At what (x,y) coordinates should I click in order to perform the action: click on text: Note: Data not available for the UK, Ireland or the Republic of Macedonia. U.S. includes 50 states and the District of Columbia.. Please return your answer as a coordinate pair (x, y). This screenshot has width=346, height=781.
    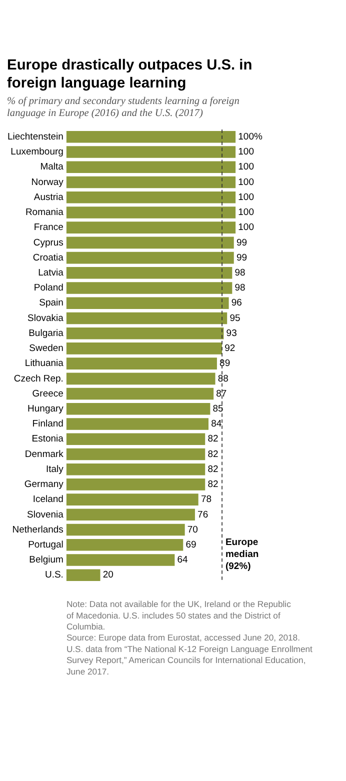
    Looking at the image, I should click on (179, 615).